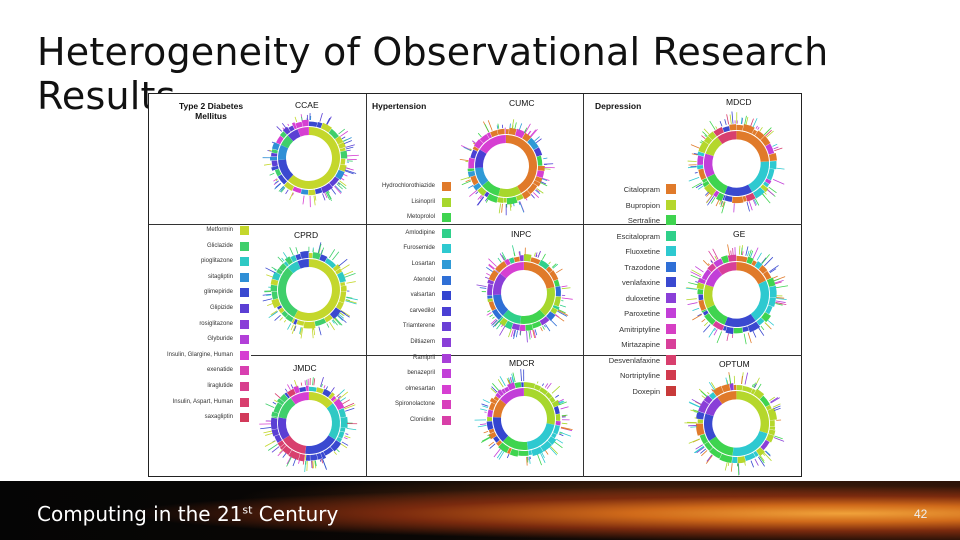 The height and width of the screenshot is (540, 960). I want to click on legend-label: Paroxetine, so click(642, 313).